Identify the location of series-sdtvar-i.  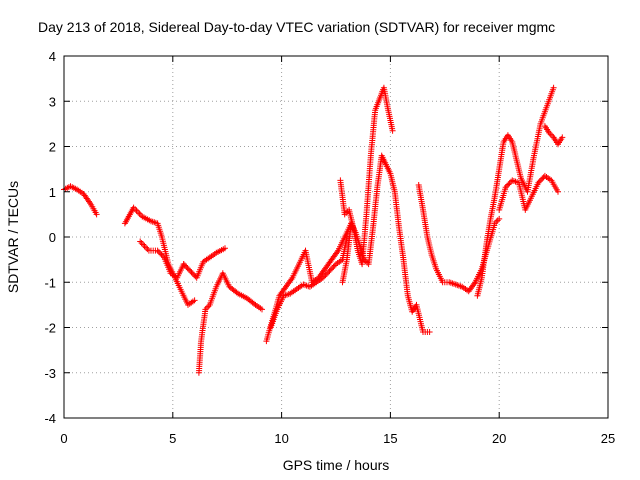
(386, 243).